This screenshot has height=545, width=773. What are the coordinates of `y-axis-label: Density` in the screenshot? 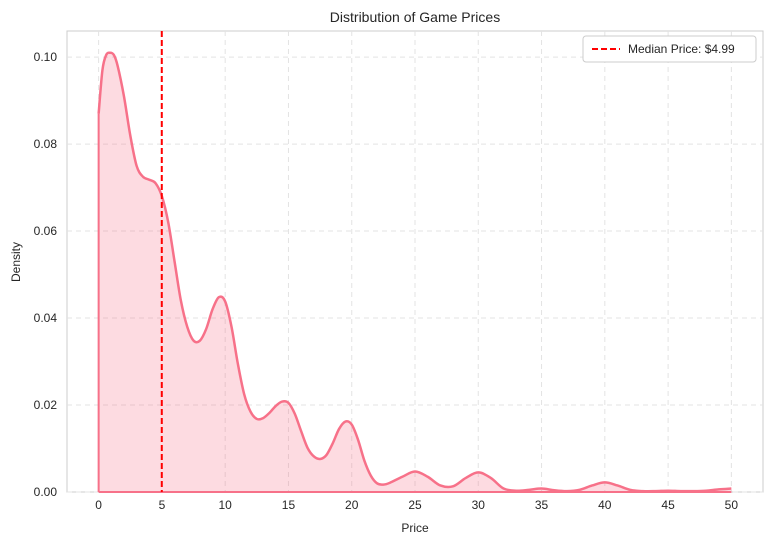 It's located at (16, 262).